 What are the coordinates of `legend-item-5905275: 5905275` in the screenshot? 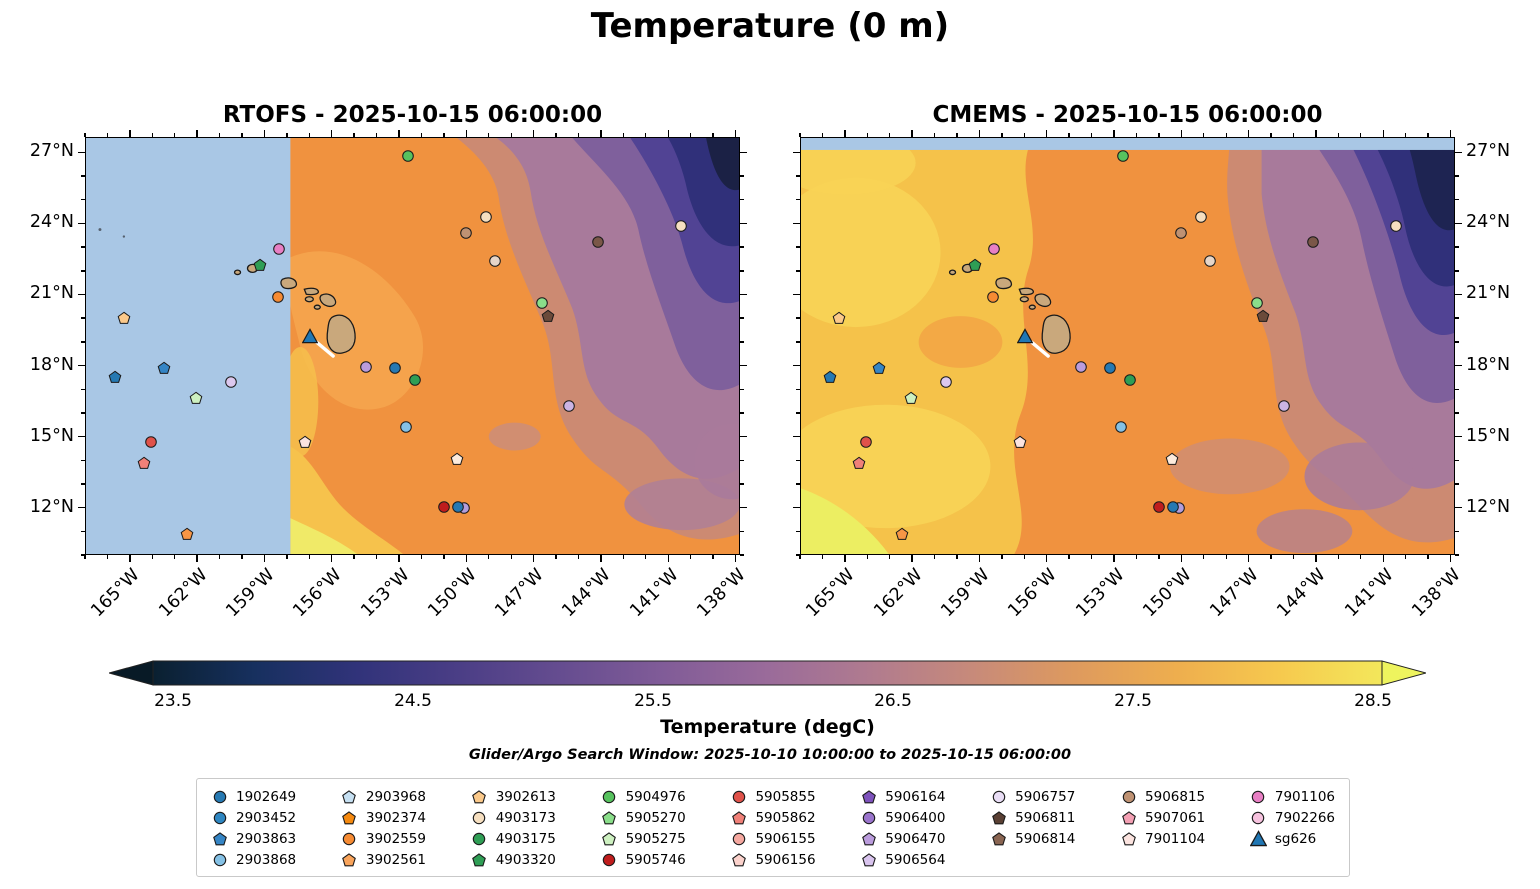 It's located at (643, 838).